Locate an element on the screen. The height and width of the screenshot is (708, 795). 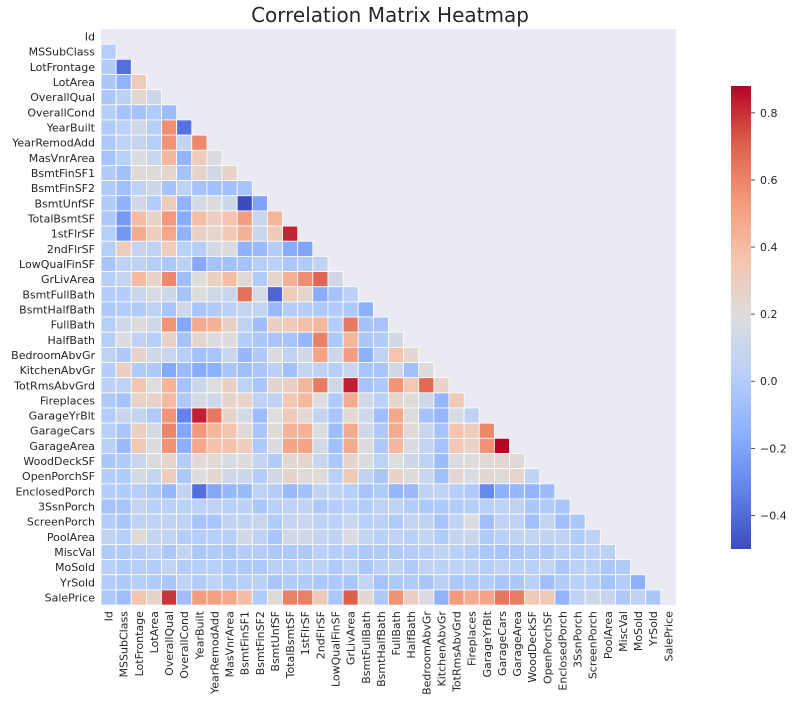
x-tick-label: LotFrontage is located at coordinates (139, 644).